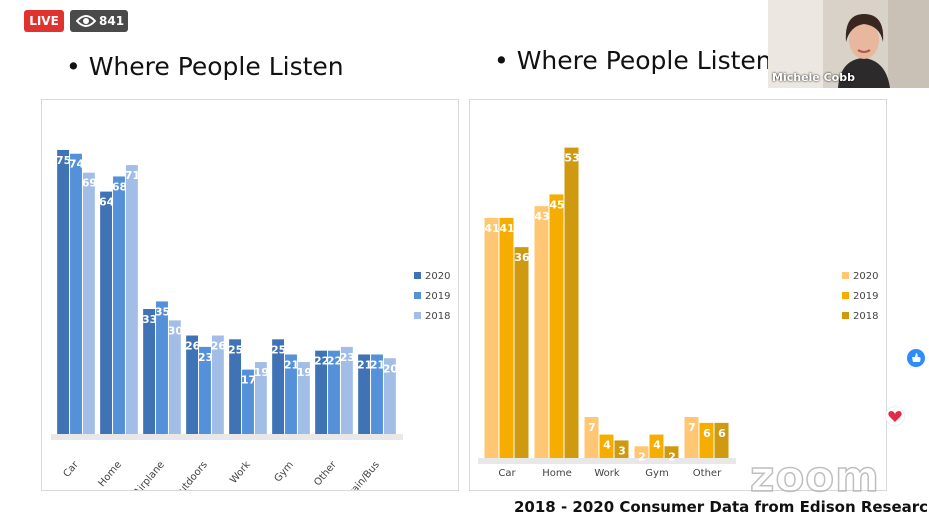 The image size is (929, 516). What do you see at coordinates (205, 390) in the screenshot?
I see `bar-2019-outdoors` at bounding box center [205, 390].